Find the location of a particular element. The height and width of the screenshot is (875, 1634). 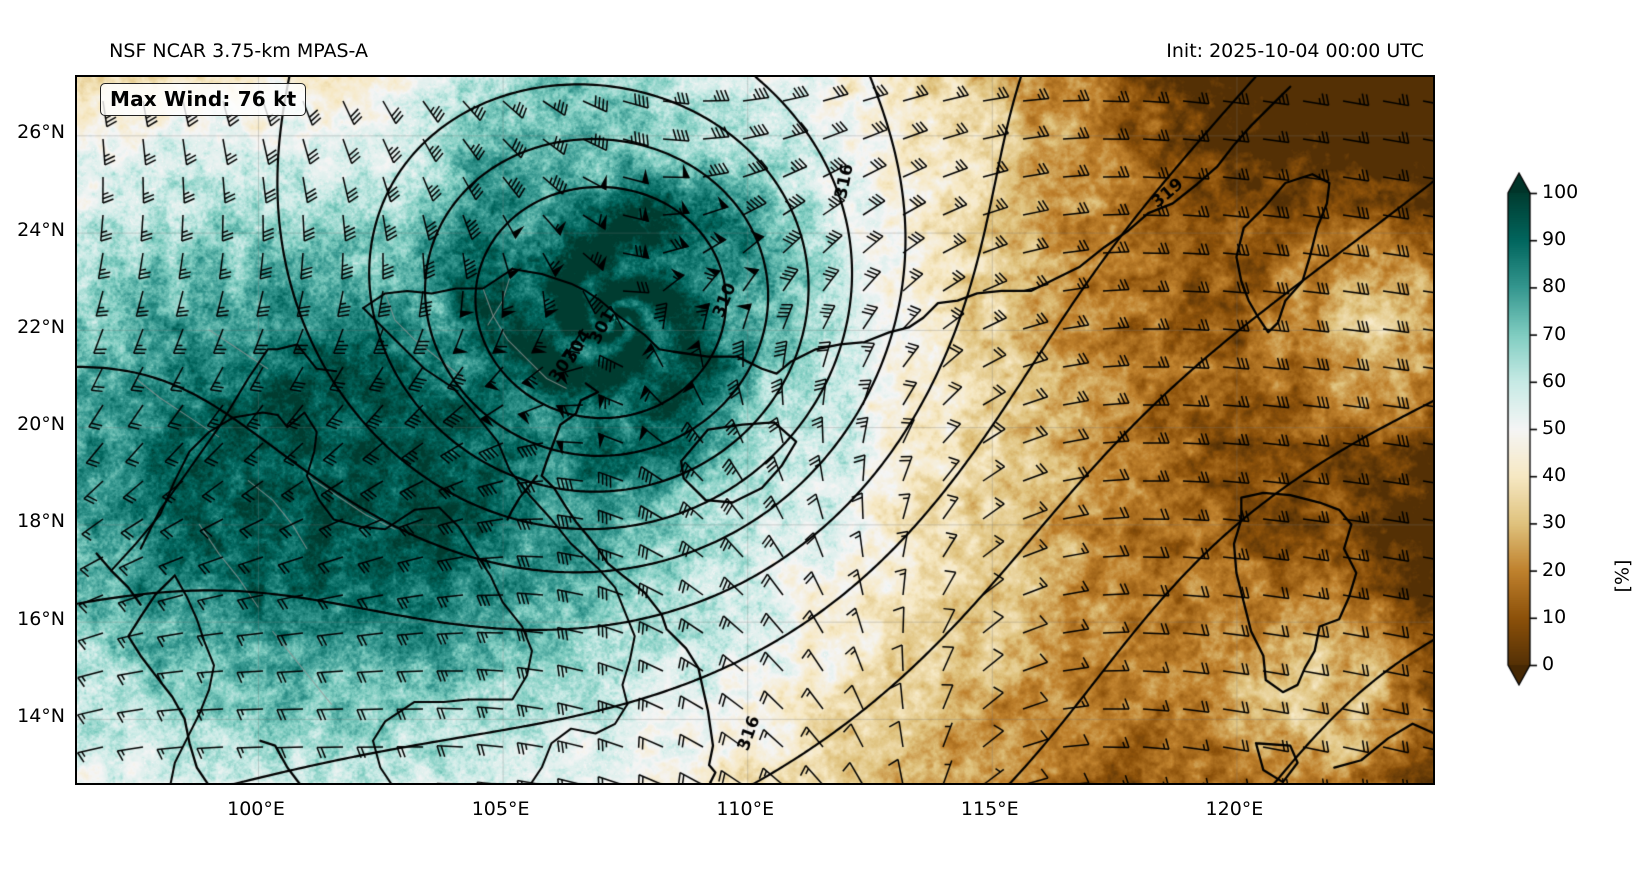

longitude-tick-120°E: 120°E is located at coordinates (1234, 809).